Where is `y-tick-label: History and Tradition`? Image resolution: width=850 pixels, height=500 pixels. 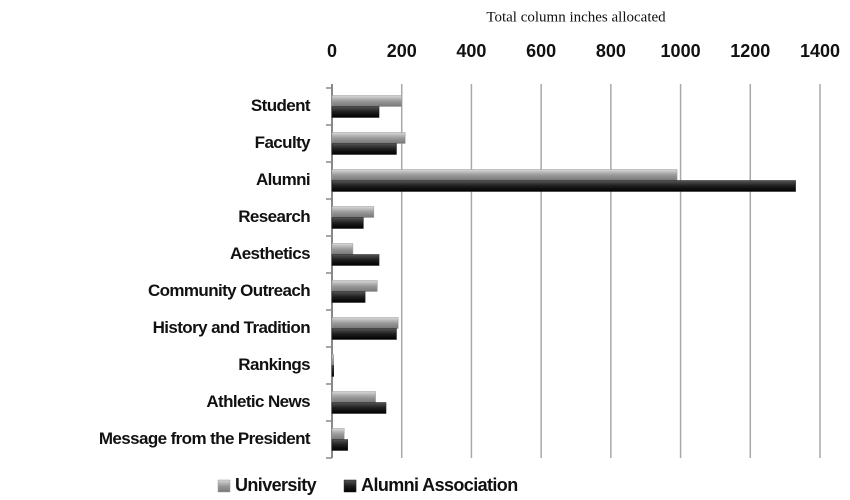
y-tick-label: History and Tradition is located at coordinates (232, 327).